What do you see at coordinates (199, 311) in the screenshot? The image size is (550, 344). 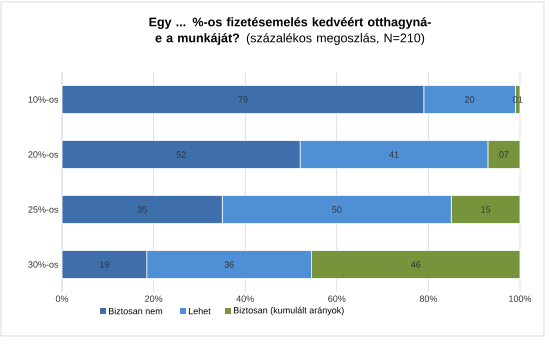 I see `legend-label: Lehet` at bounding box center [199, 311].